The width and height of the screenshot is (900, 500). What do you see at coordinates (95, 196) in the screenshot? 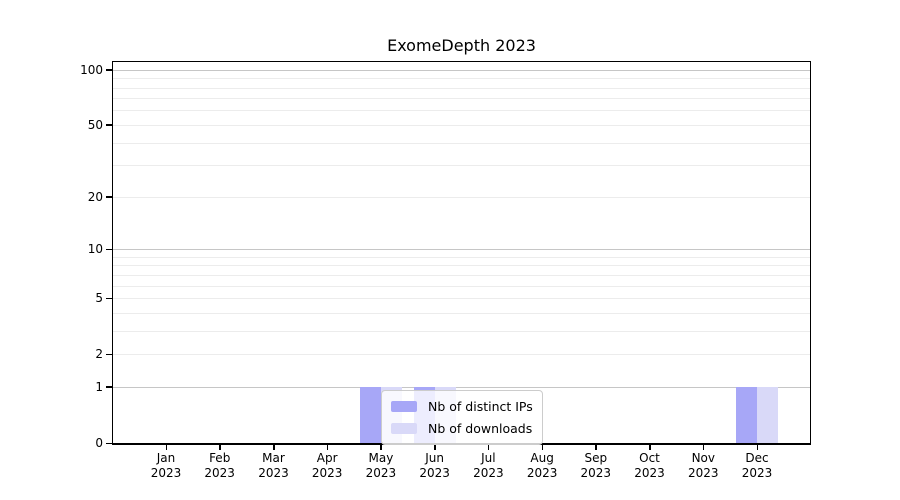
I see `y-tick-label: 20` at bounding box center [95, 196].